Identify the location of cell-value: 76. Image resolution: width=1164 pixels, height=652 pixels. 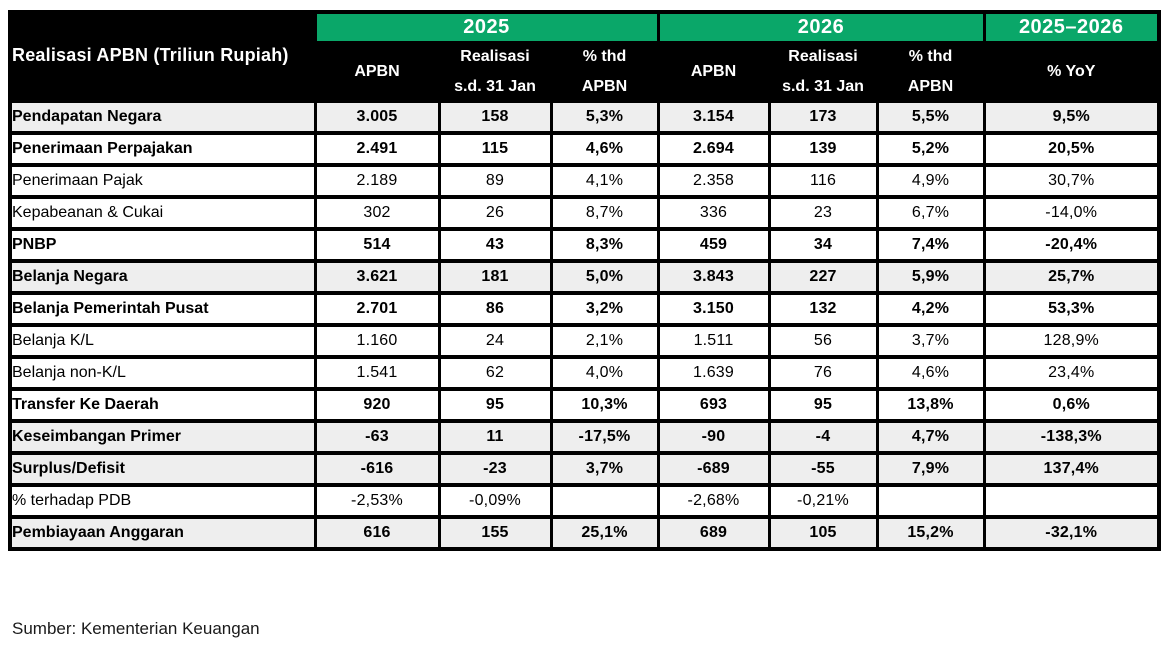
(823, 373).